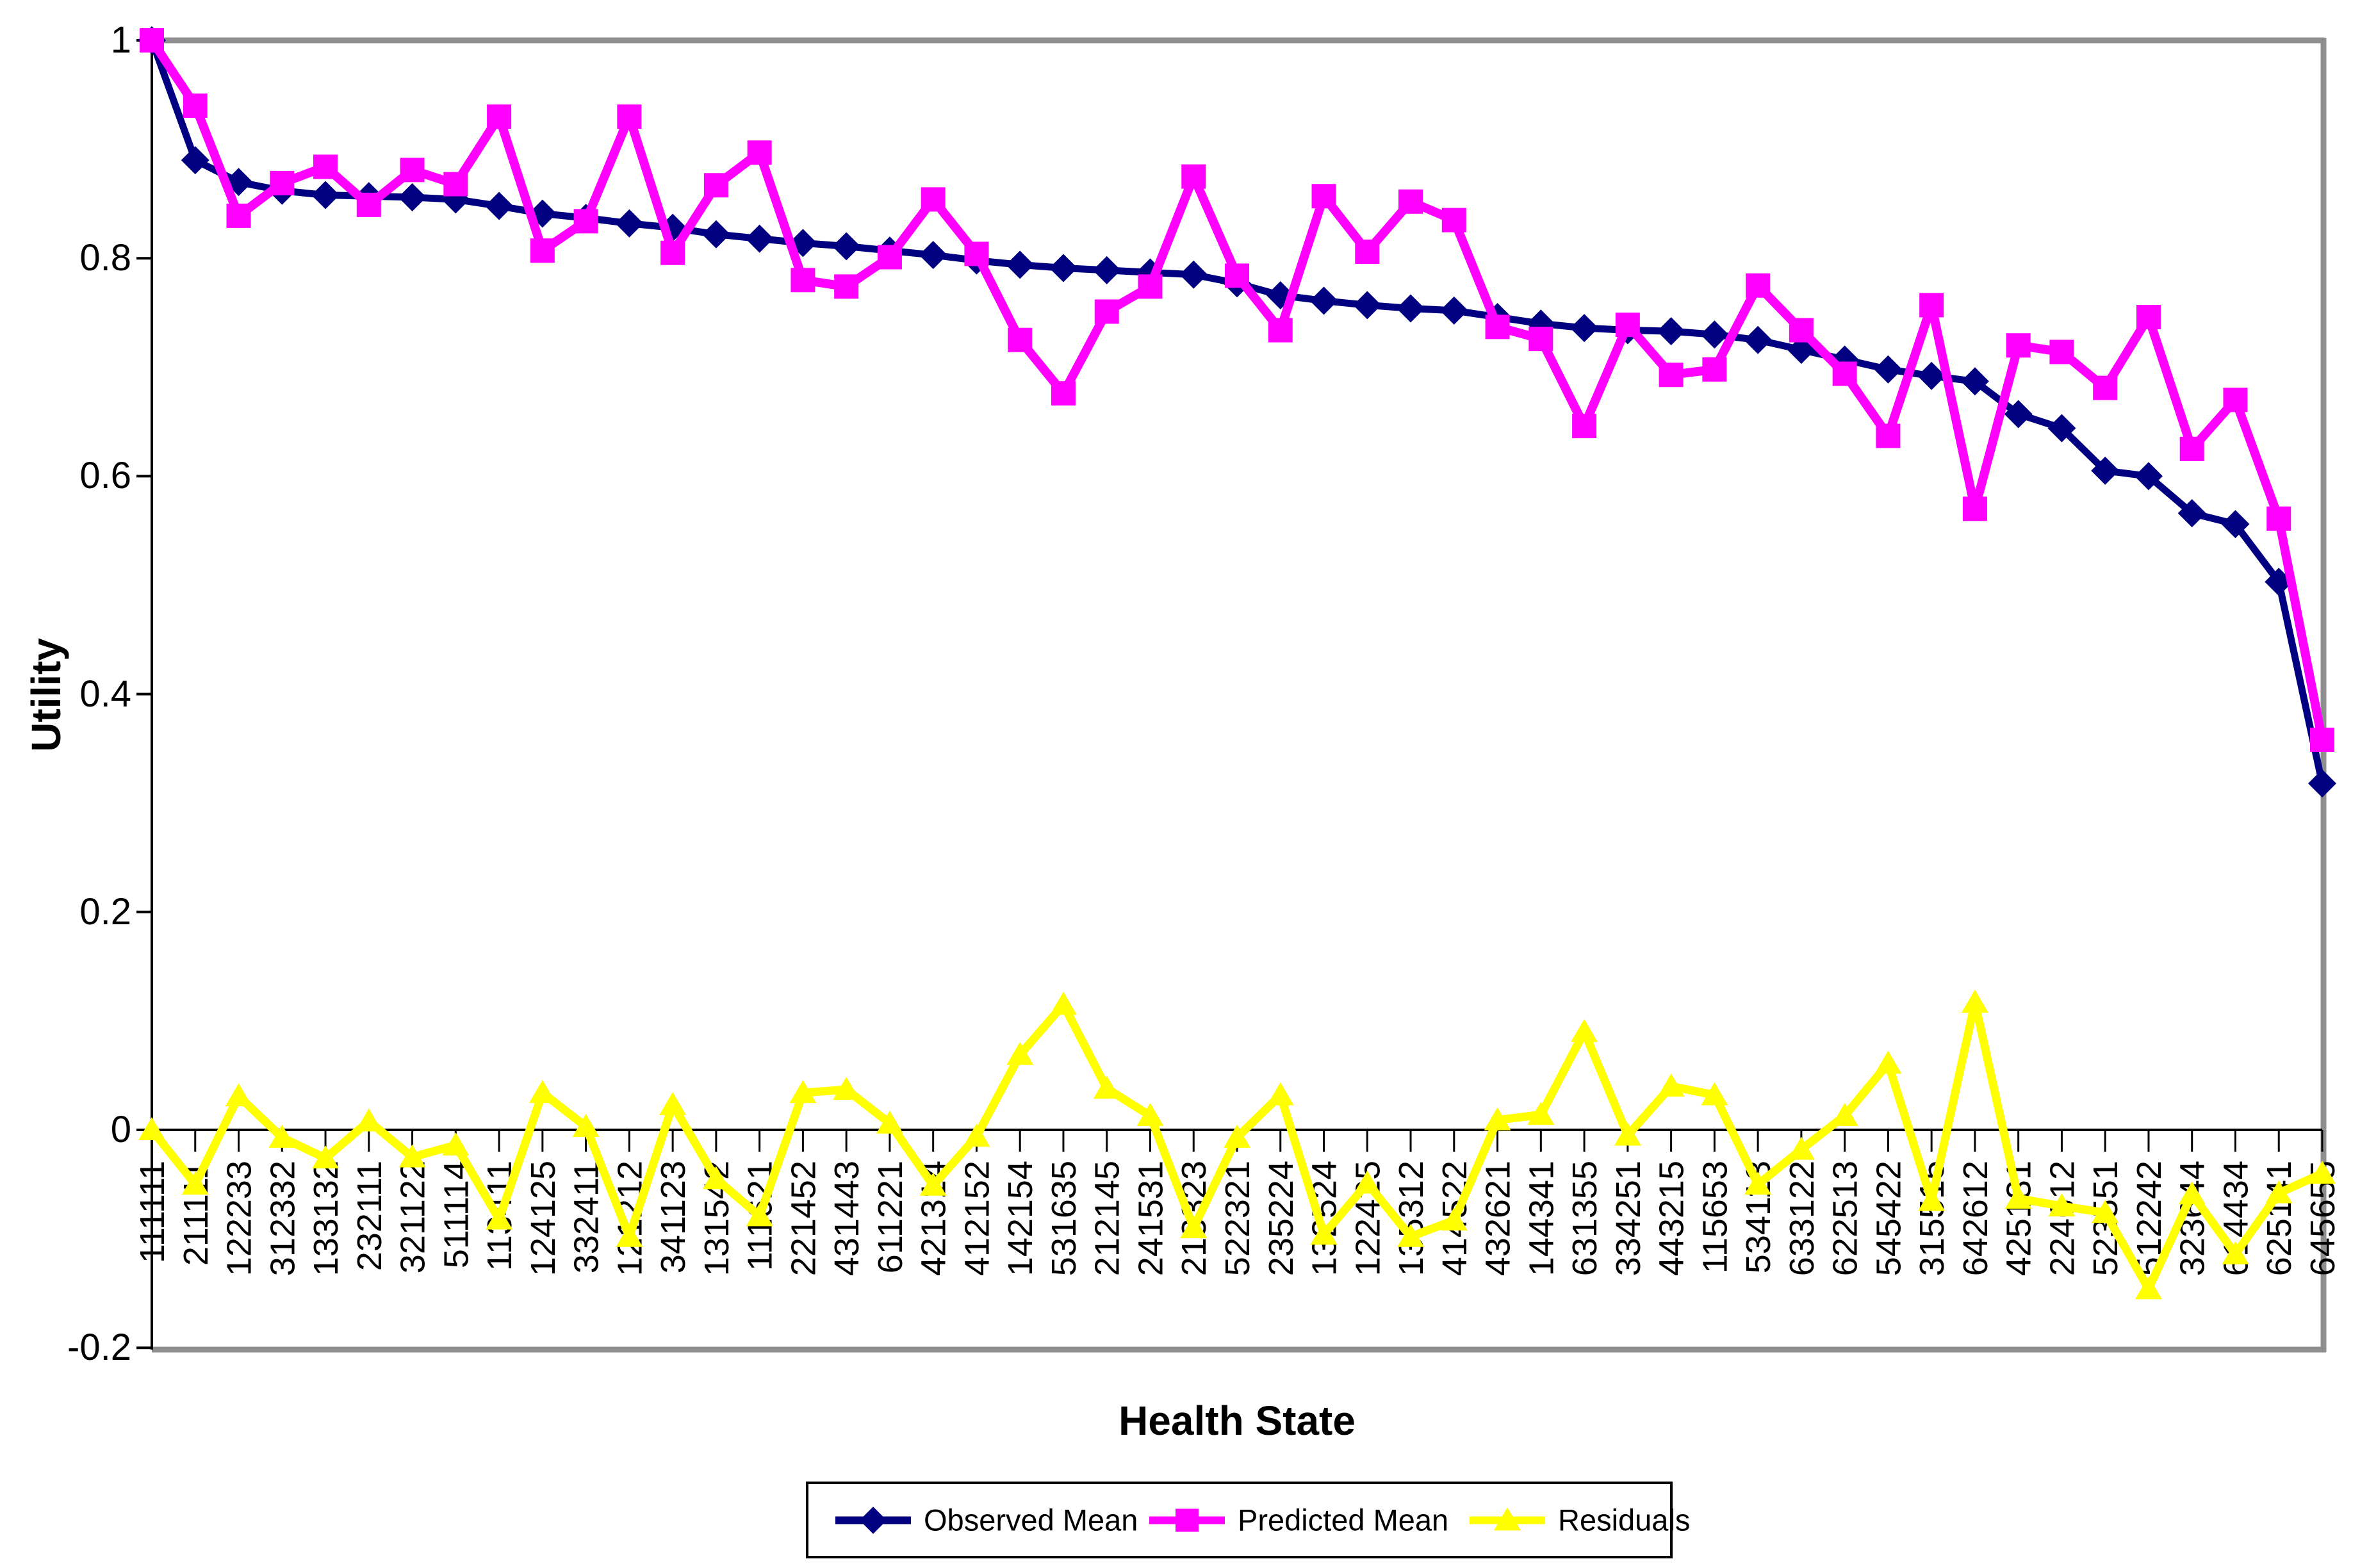 The image size is (2360, 1568). I want to click on y-axis-title: Utility, so click(46, 695).